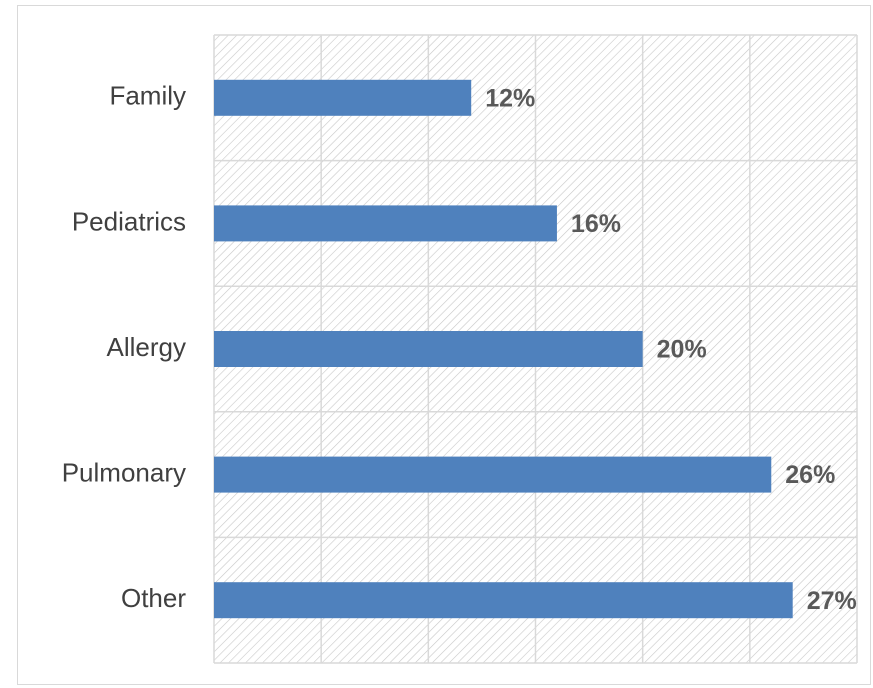 The height and width of the screenshot is (688, 873). Describe the element at coordinates (596, 224) in the screenshot. I see `data-label: 16%` at that location.